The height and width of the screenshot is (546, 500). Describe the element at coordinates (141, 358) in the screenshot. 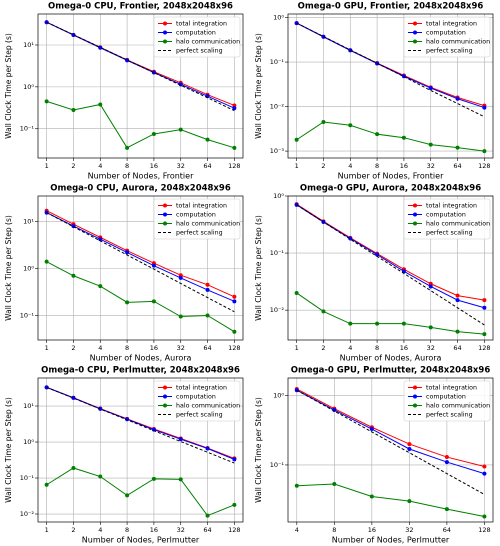

I see `x-axis-label: Number of Nodes, Aurora` at that location.